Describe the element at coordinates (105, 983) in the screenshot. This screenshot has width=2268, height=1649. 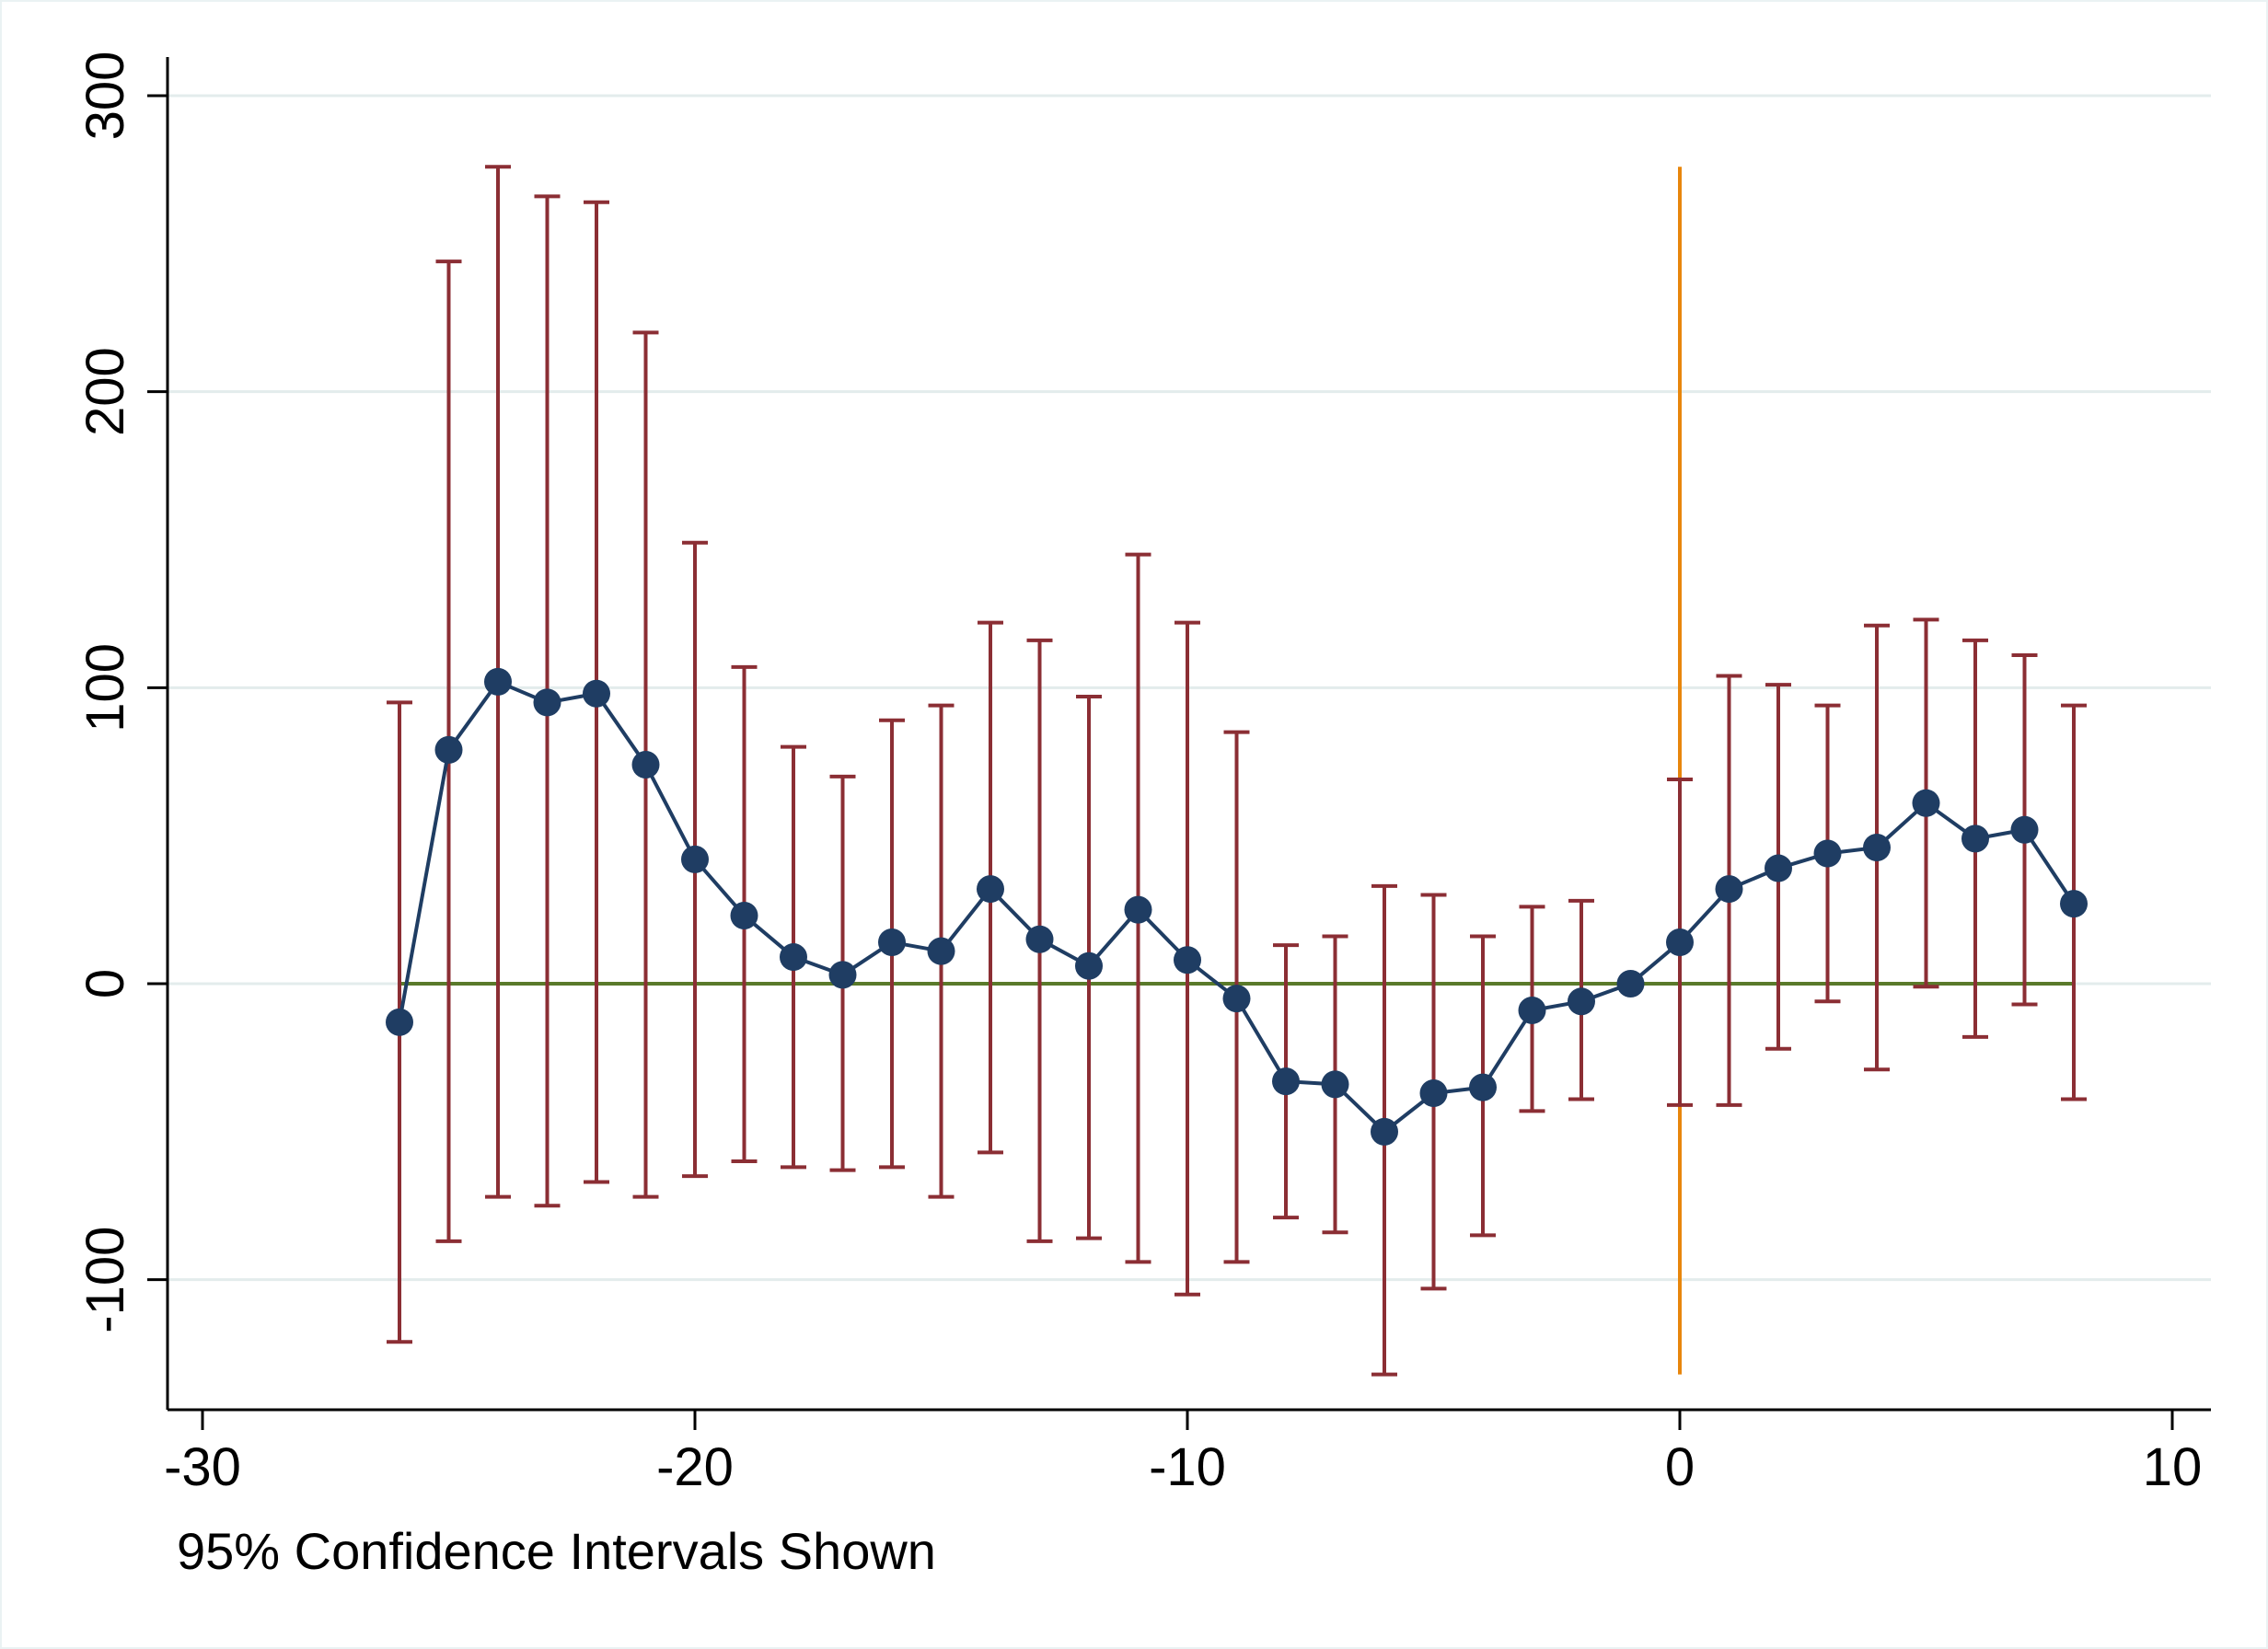
I see `y-tick-label: 0` at that location.